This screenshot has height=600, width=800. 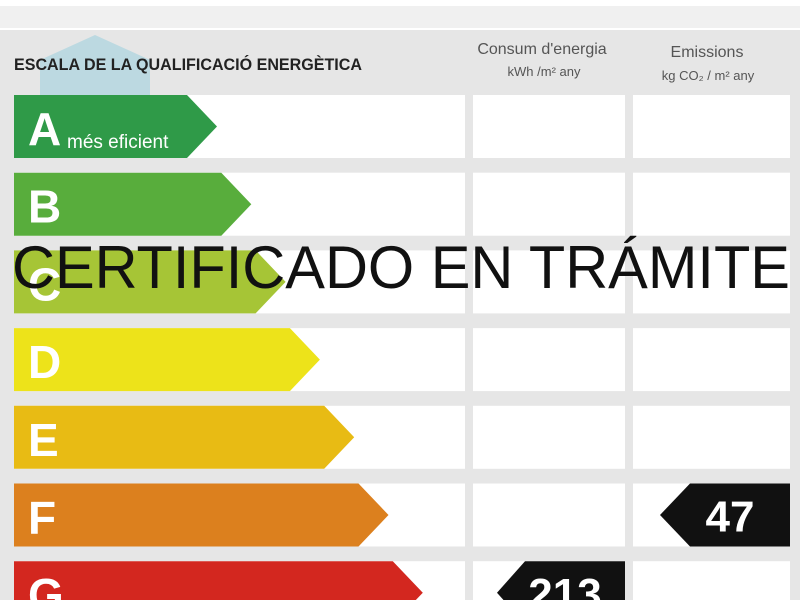 I want to click on column-title: Consum d'energia, so click(x=541, y=49).